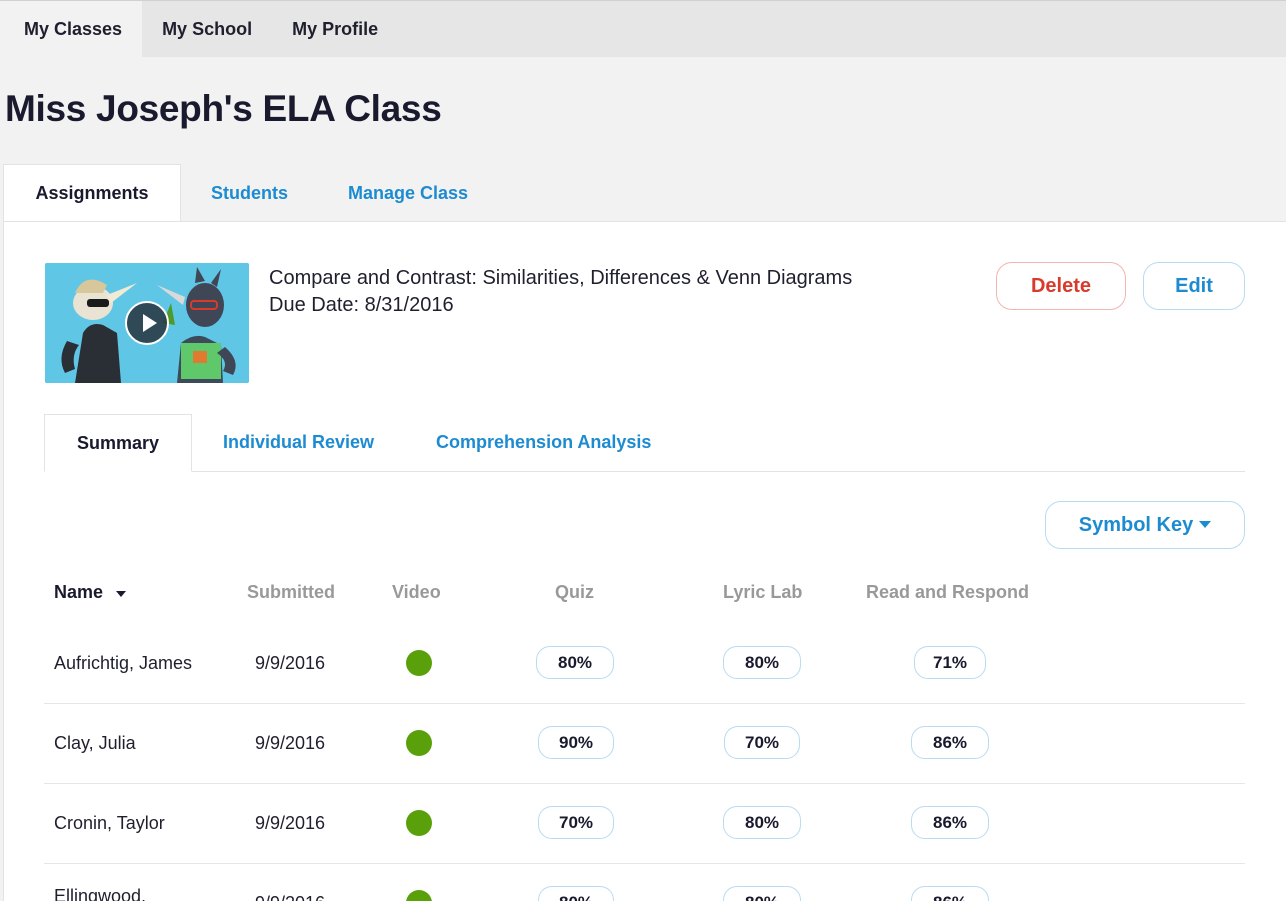 This screenshot has width=1286, height=901. What do you see at coordinates (644, 882) in the screenshot?
I see `table-row: Ellingwood, 9/9/2016 80% 80% 86%` at bounding box center [644, 882].